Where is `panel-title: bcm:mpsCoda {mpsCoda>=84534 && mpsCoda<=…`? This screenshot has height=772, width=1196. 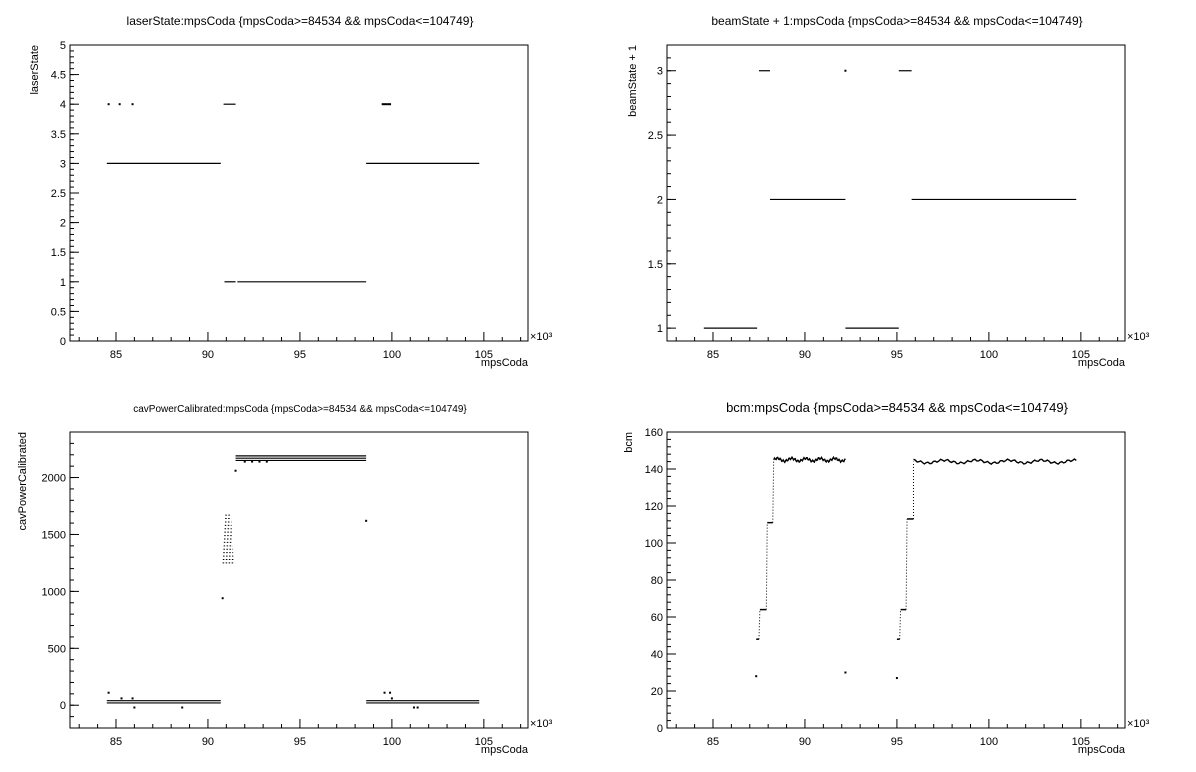
panel-title: bcm:mpsCoda {mpsCoda>=84534 && mpsCoda<=… is located at coordinates (897, 407).